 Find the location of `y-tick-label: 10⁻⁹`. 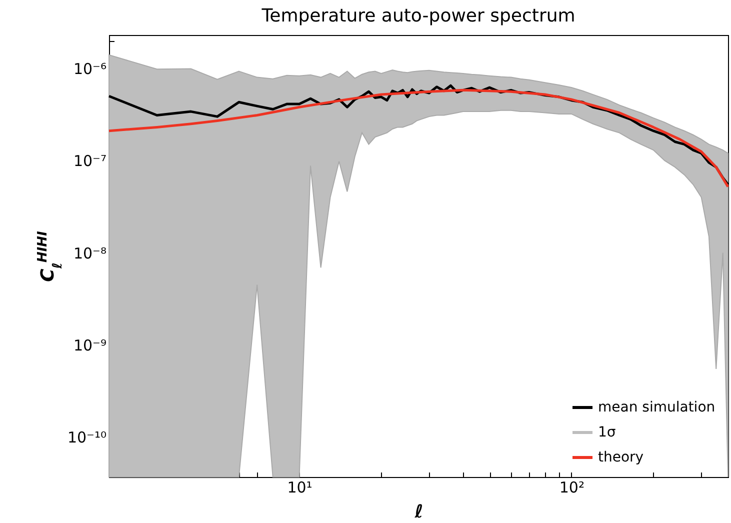

y-tick-label: 10⁻⁹ is located at coordinates (89, 345).